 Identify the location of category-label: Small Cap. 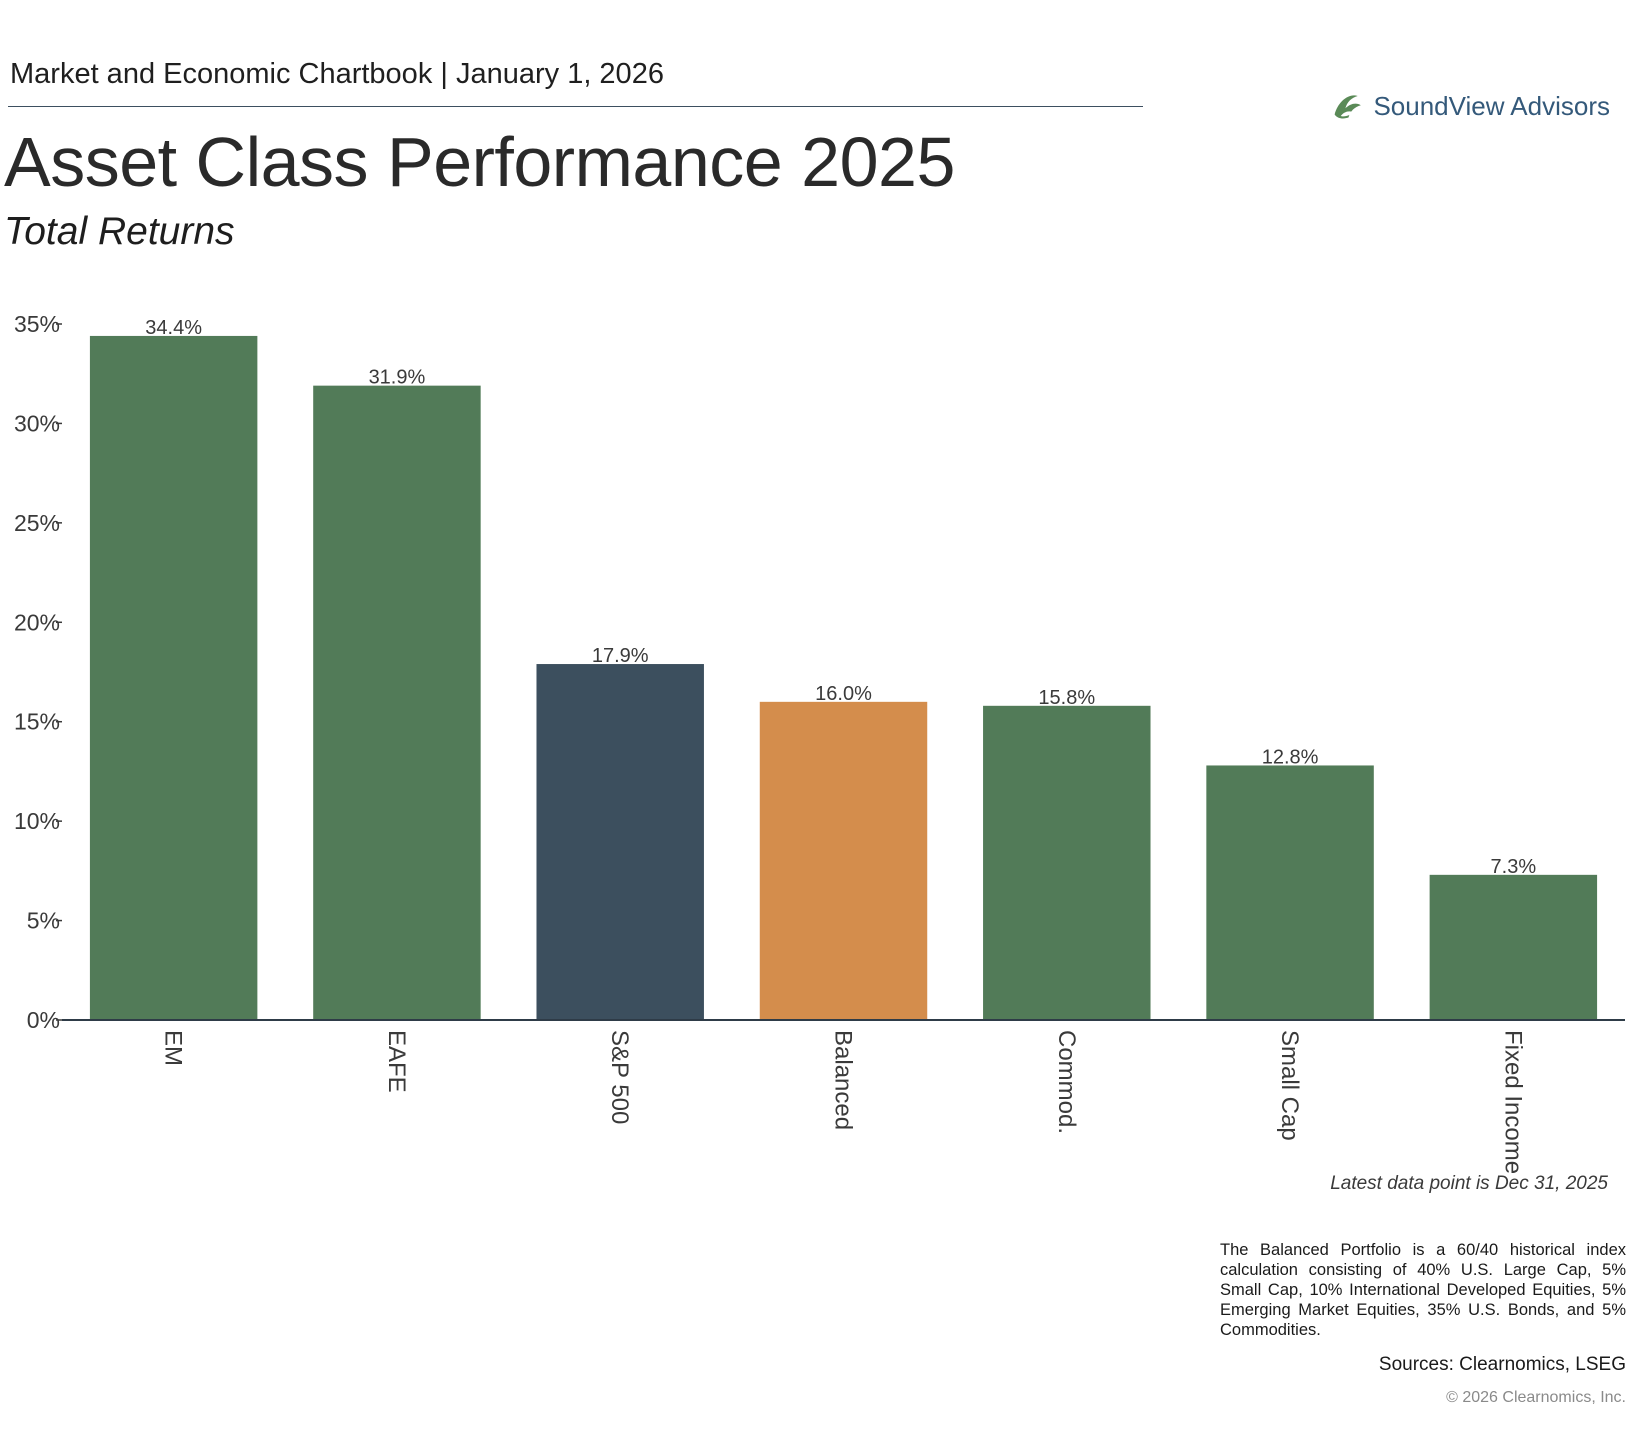
(1289, 1085).